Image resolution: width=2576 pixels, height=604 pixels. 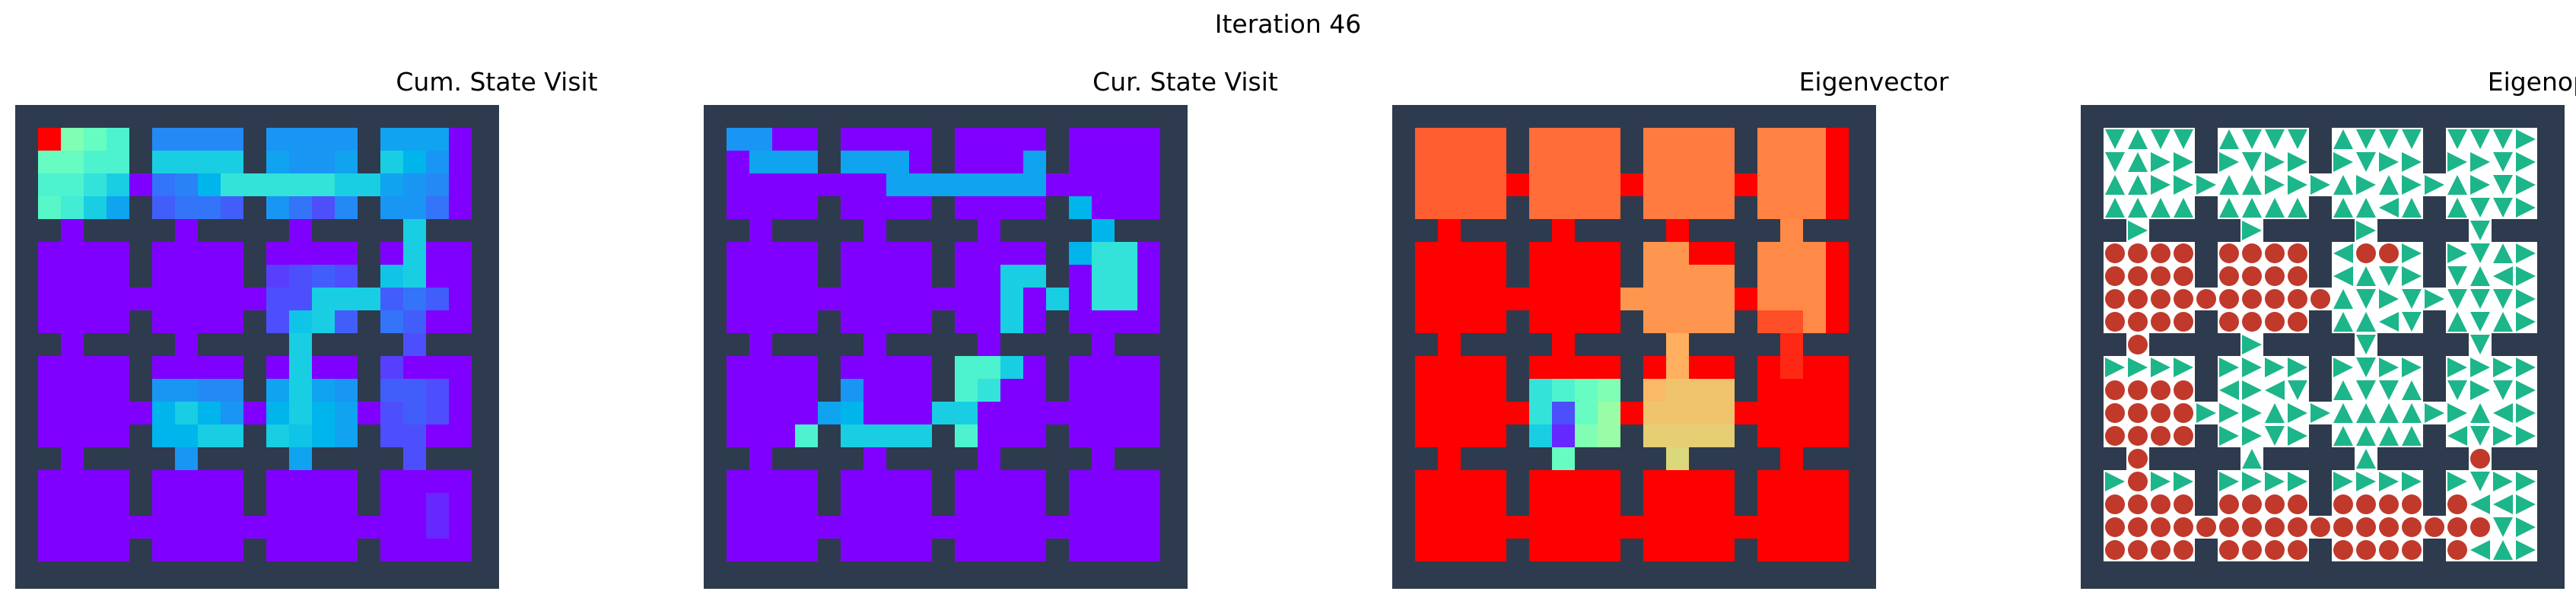 I want to click on action-arrow-down, so click(x=2115, y=162).